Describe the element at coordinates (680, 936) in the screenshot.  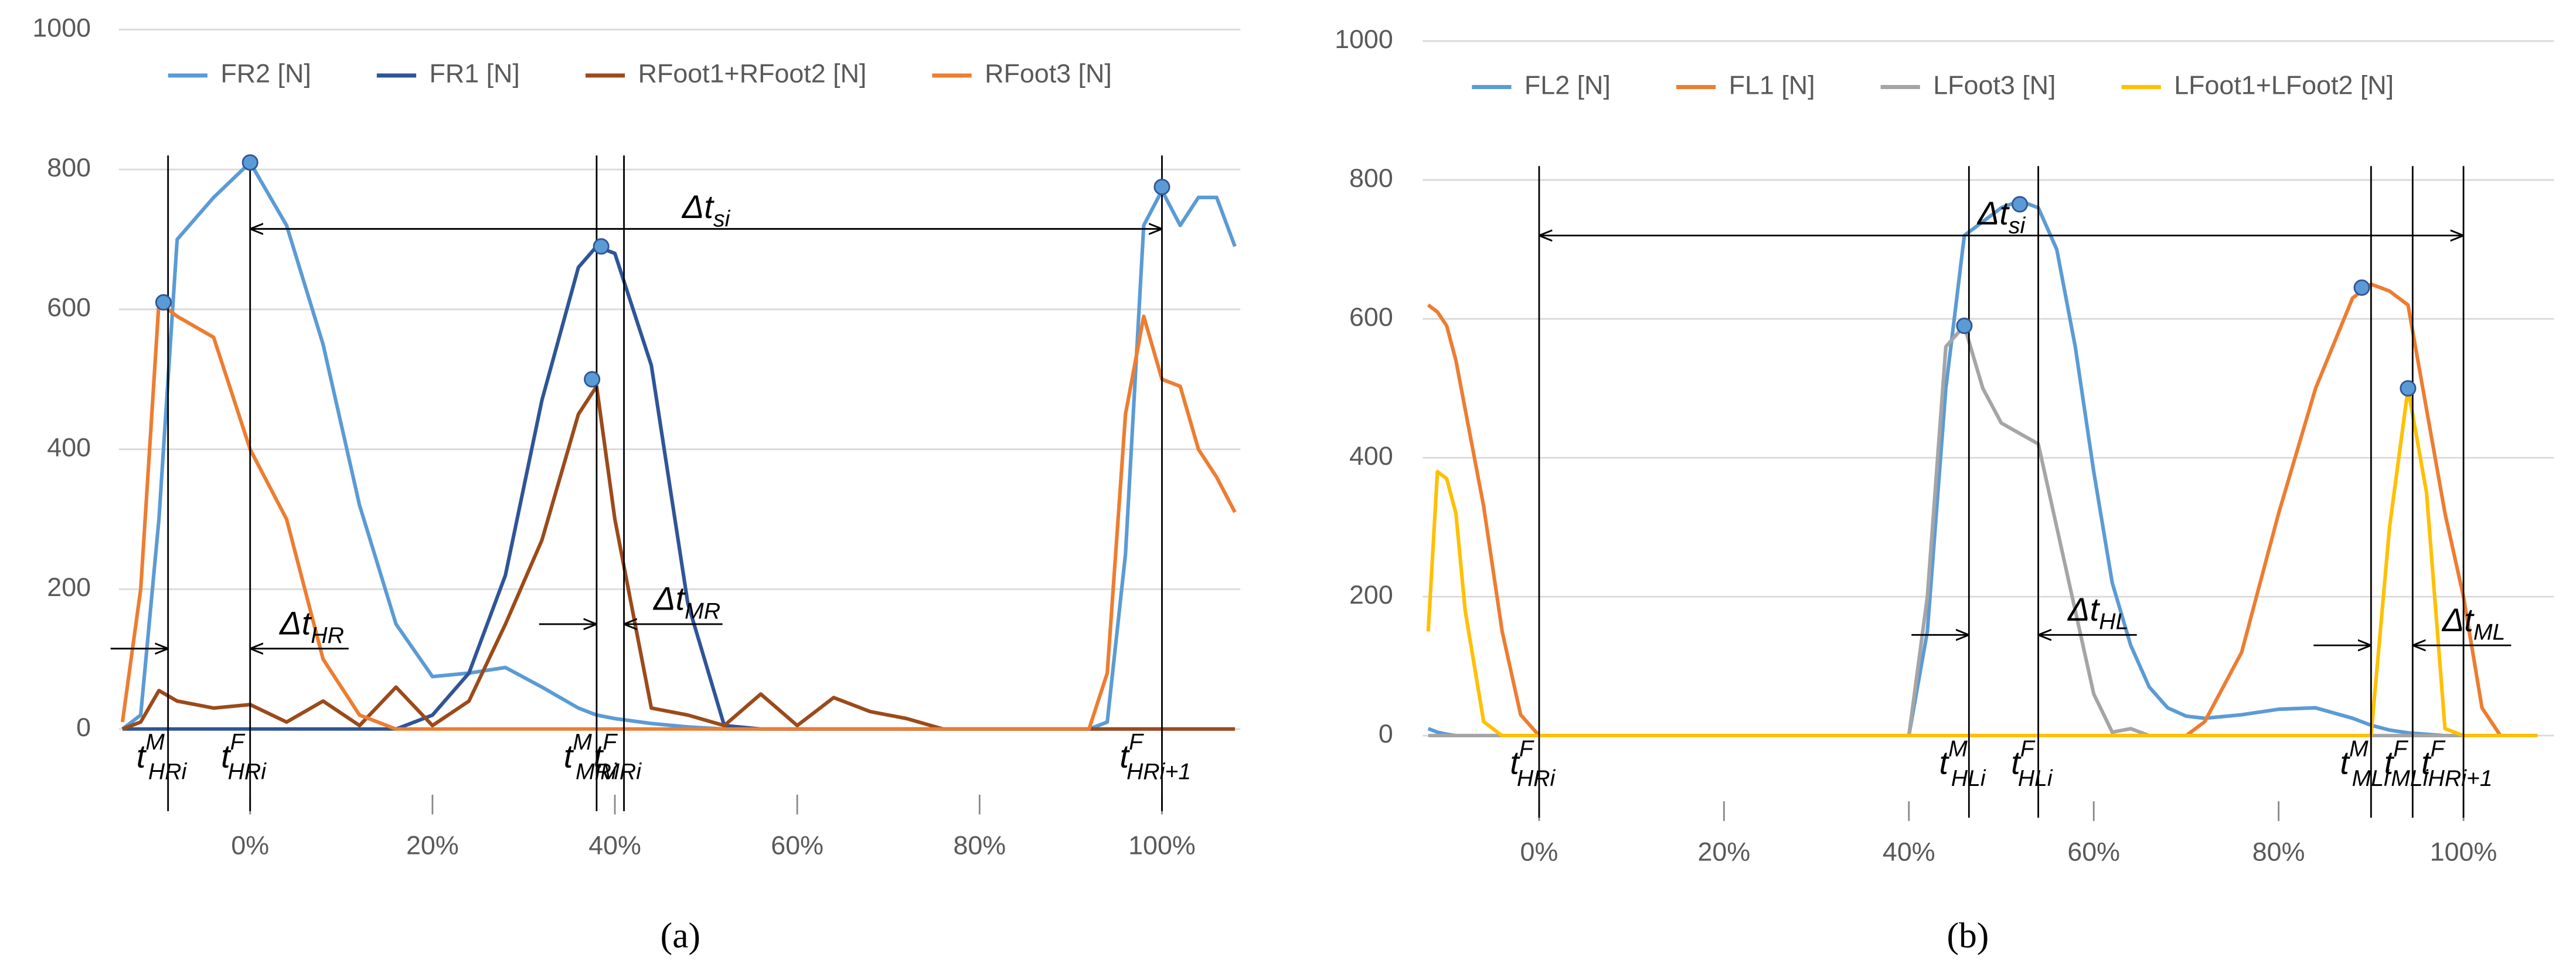
I see `panel-label: (a)` at that location.